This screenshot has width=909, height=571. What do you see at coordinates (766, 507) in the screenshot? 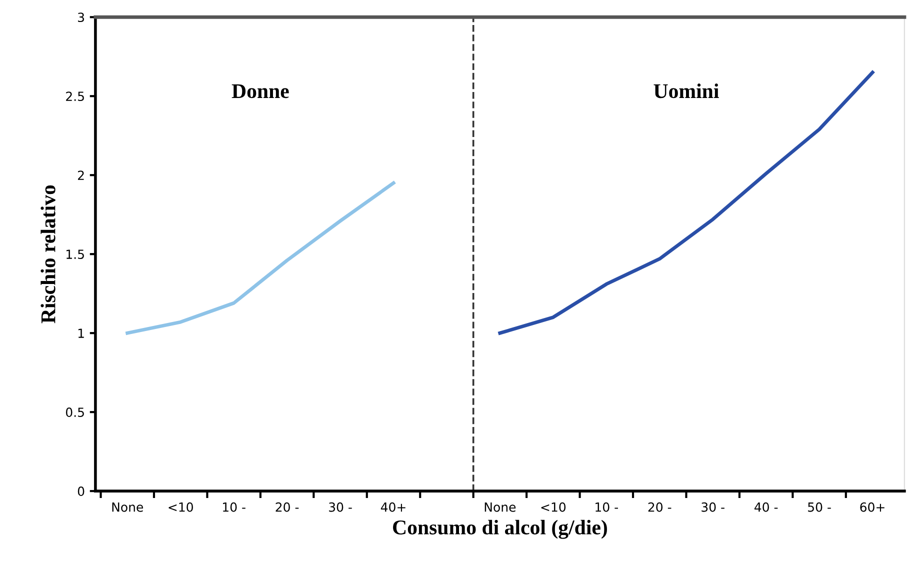
I see `x-tick-label: 40 -` at bounding box center [766, 507].